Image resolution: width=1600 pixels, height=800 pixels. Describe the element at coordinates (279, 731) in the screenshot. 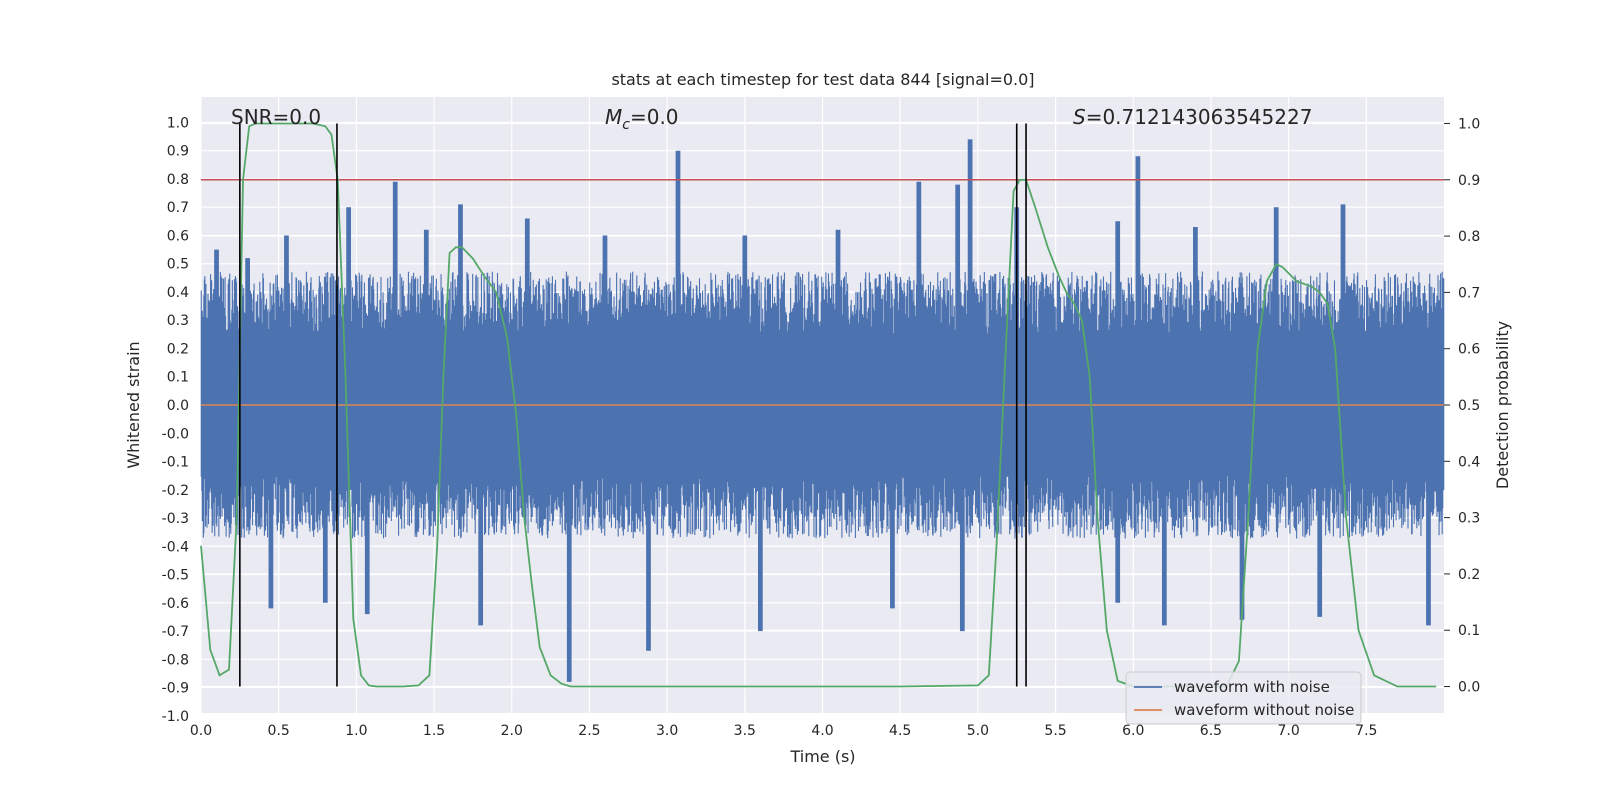

I see `x-tick-label: 0.5` at that location.